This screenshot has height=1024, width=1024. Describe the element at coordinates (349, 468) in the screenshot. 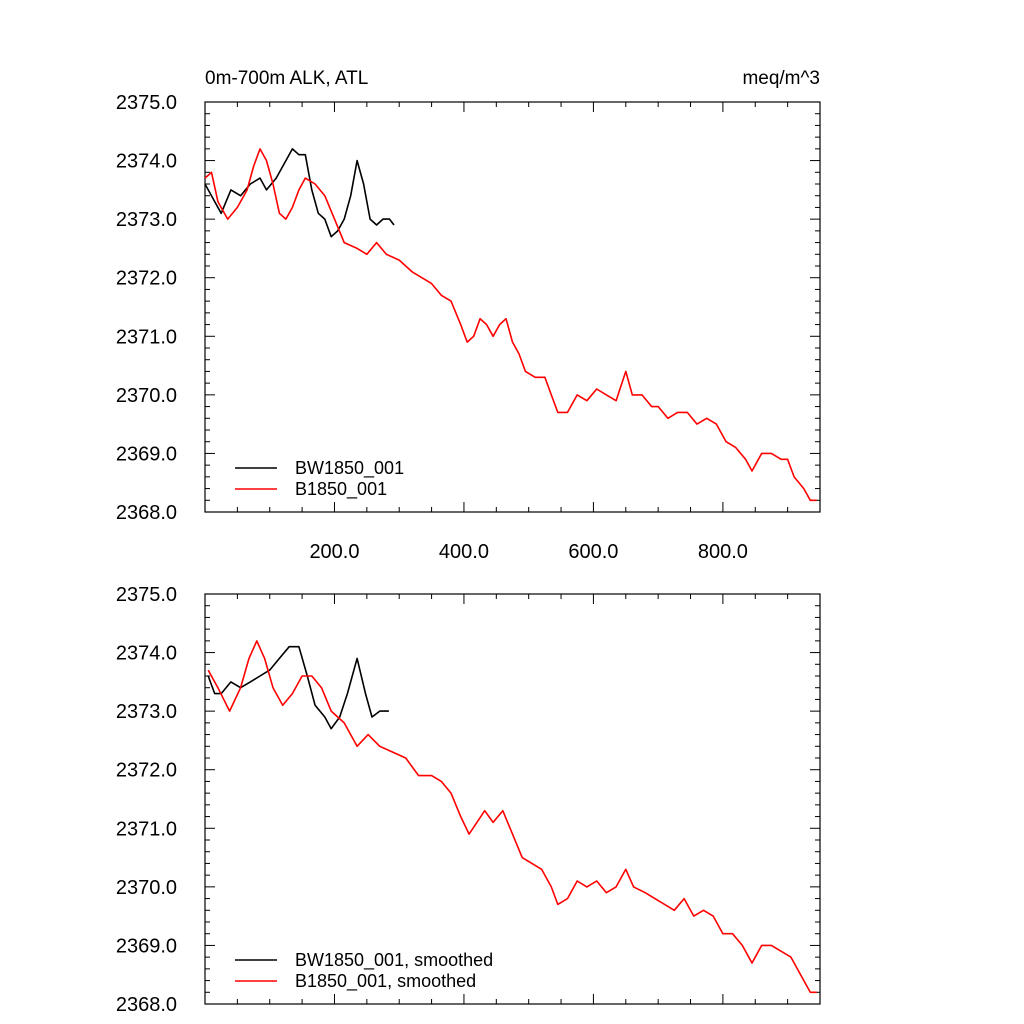

I see `legend-label: BW1850_001` at that location.